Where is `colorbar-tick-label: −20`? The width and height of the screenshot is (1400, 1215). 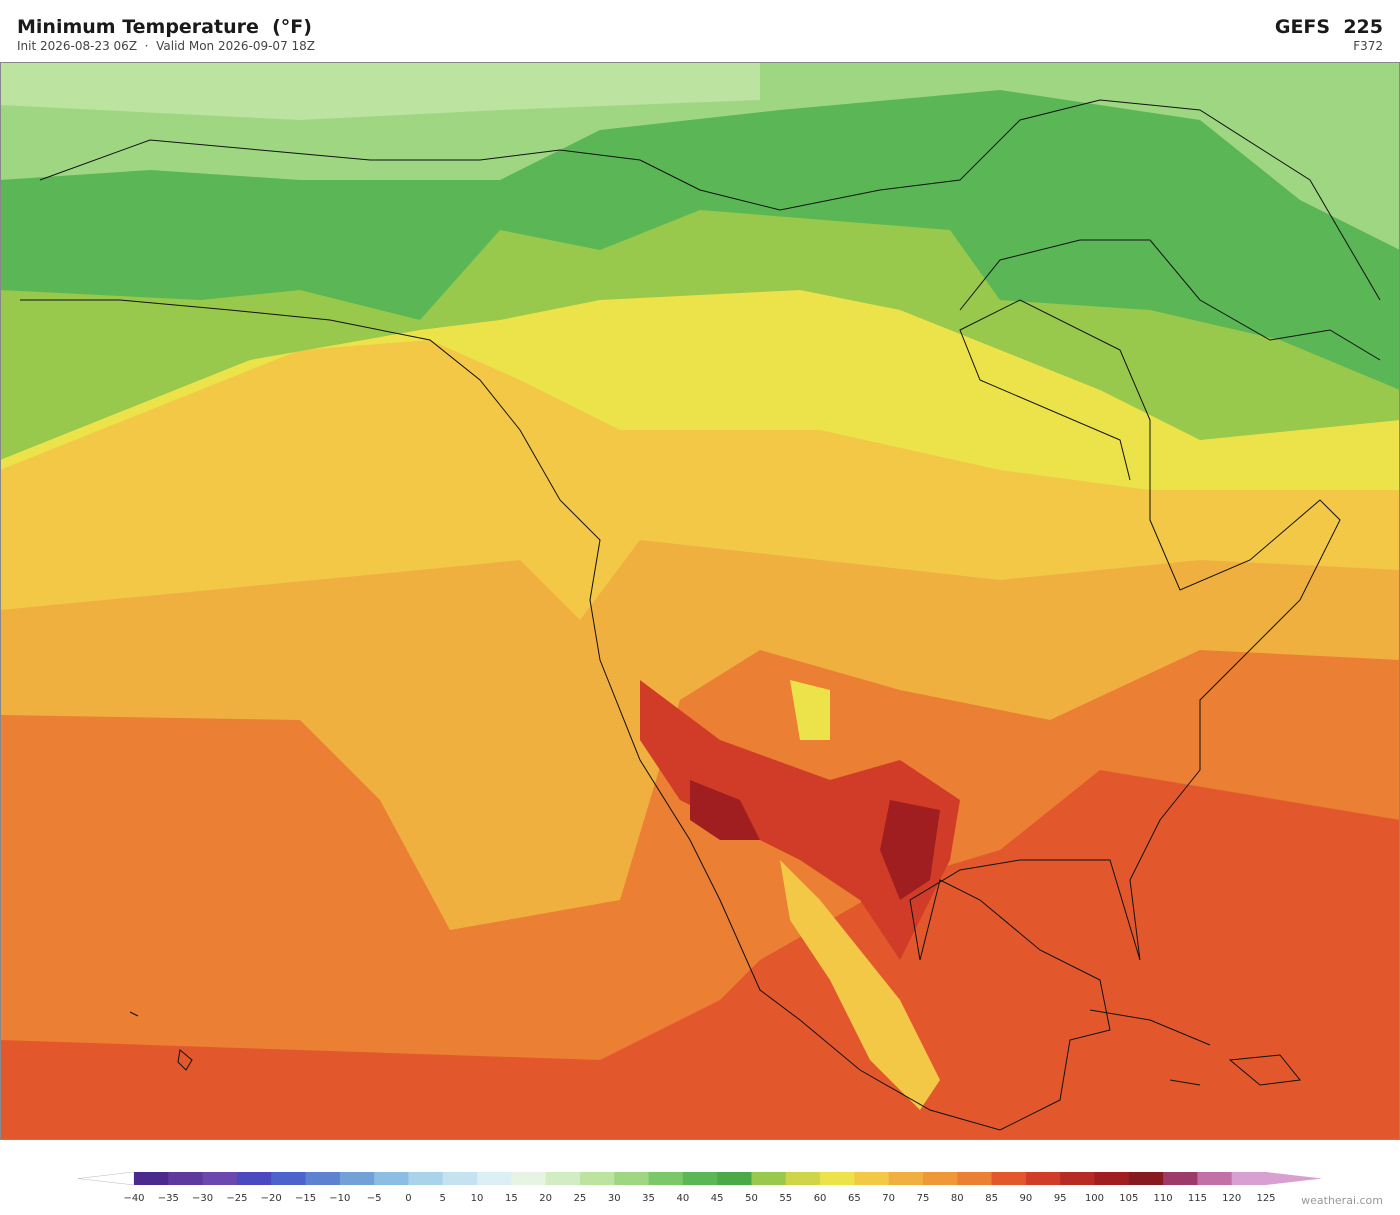 colorbar-tick-label: −20 is located at coordinates (271, 1198).